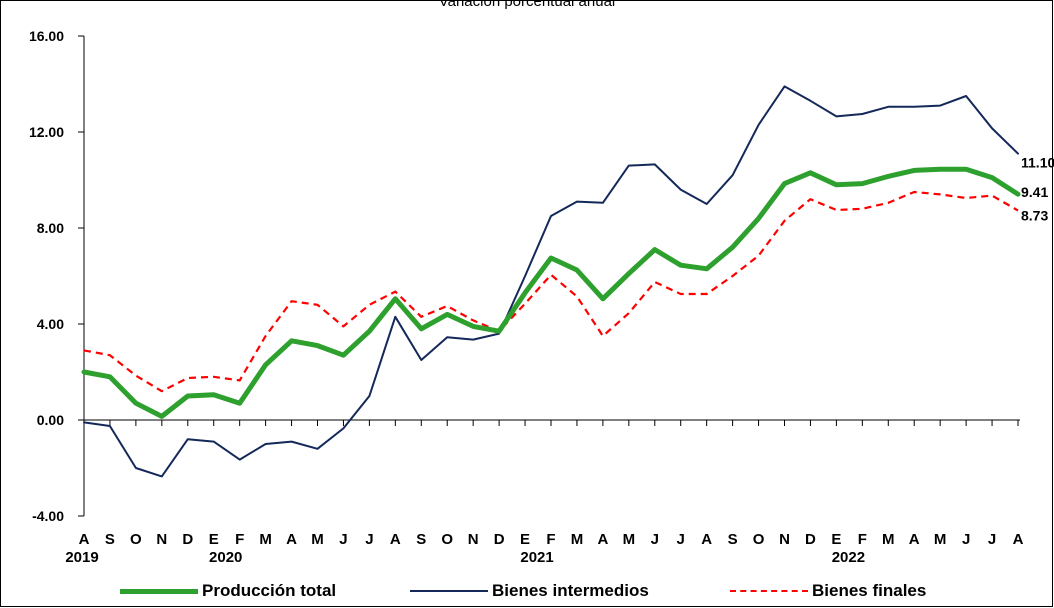  I want to click on series-end-label-0: 9.41, so click(1034, 192).